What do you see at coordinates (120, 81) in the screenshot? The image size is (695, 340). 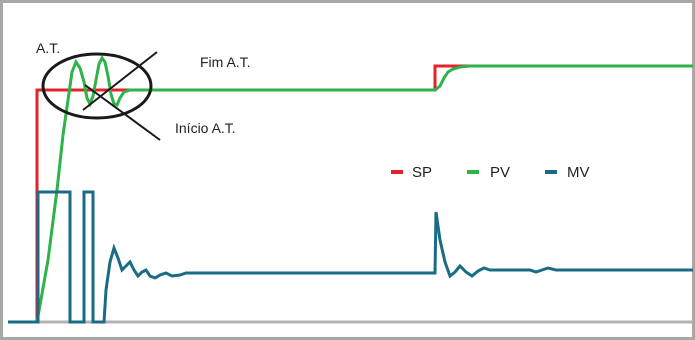 I see `fim-pointer-line` at bounding box center [120, 81].